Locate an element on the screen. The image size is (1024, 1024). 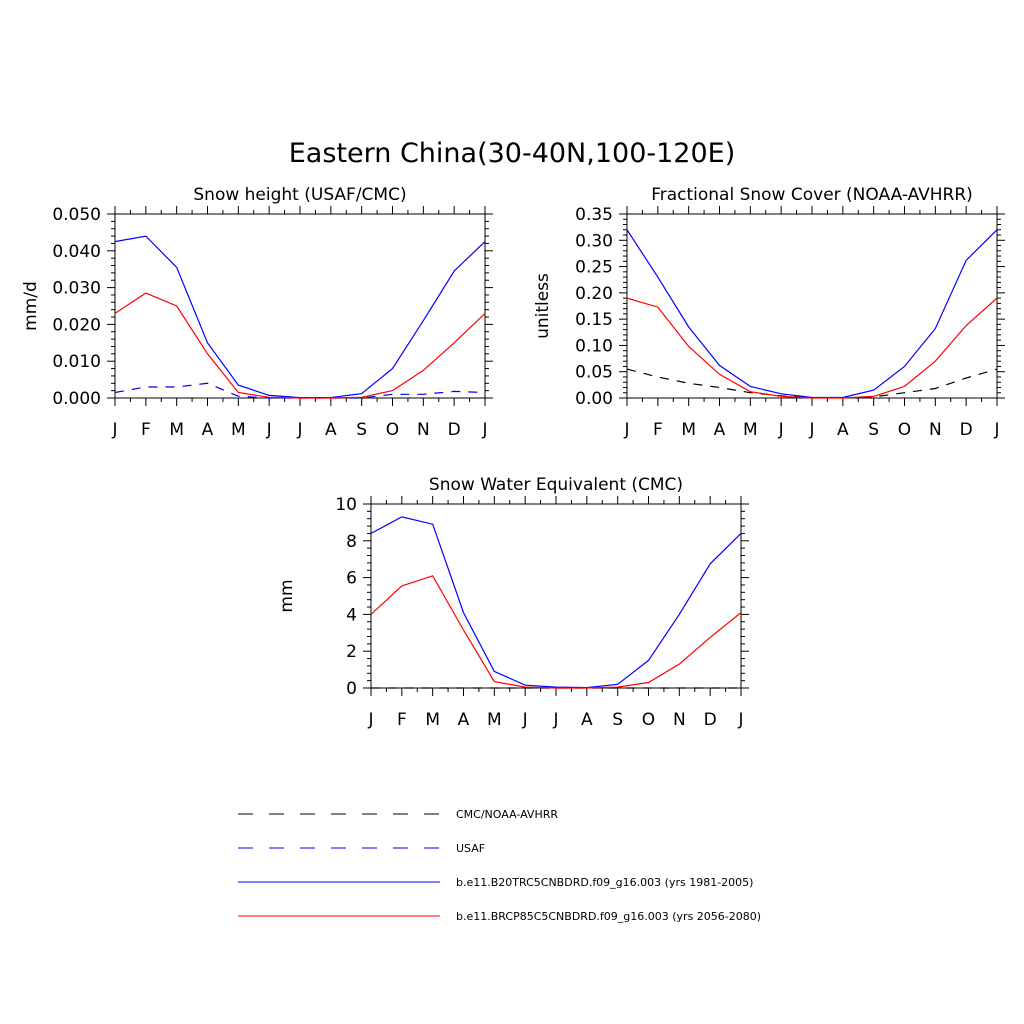
y-tick-label: 0.05 is located at coordinates (594, 373).